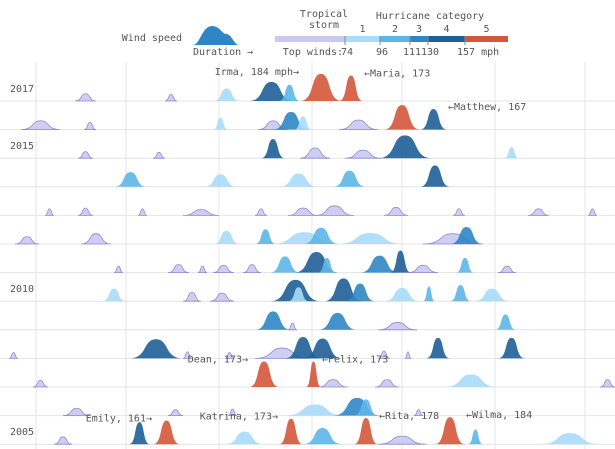  What do you see at coordinates (397, 74) in the screenshot?
I see `storm-label: ←Maria, 173` at bounding box center [397, 74].